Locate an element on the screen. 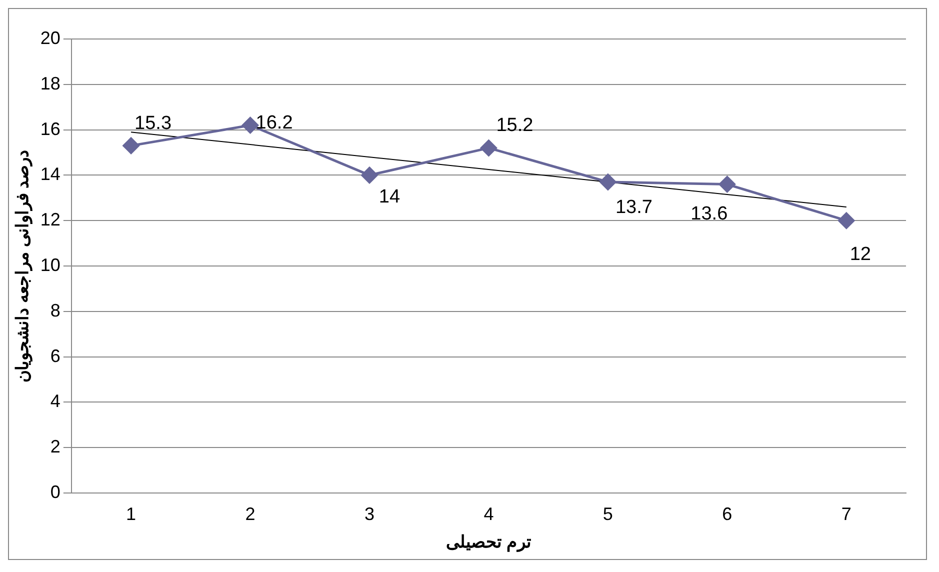 The width and height of the screenshot is (939, 572). x-tick-label: 1 is located at coordinates (131, 514).